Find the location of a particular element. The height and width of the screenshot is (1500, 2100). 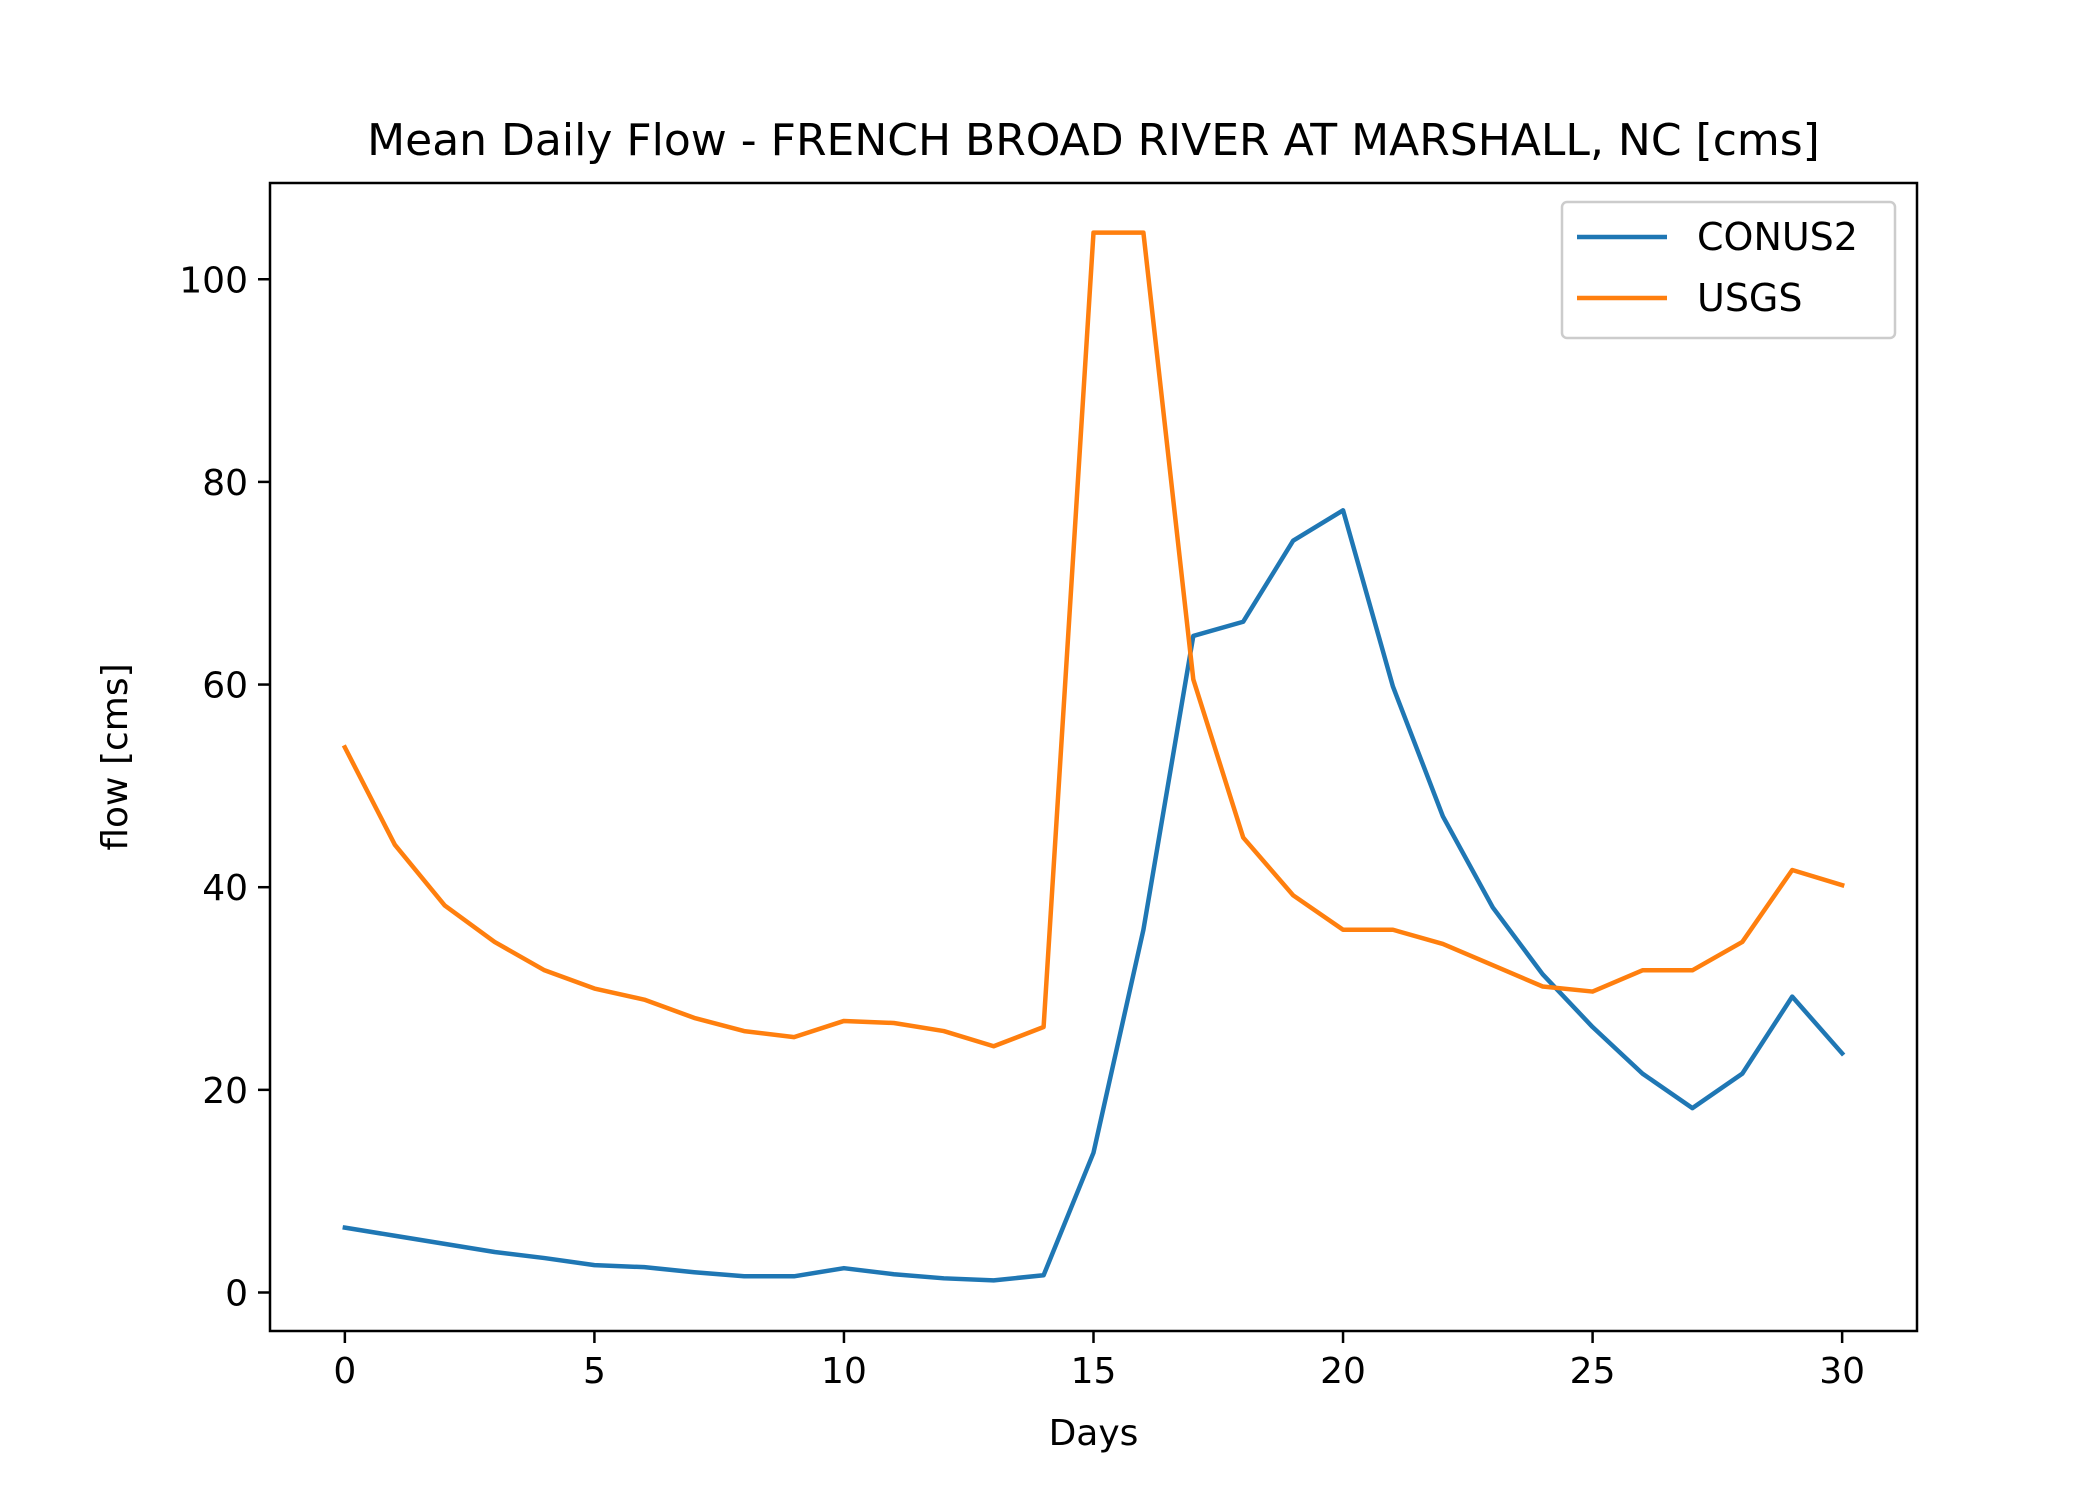

x-tick-label: 20 is located at coordinates (1343, 1371).